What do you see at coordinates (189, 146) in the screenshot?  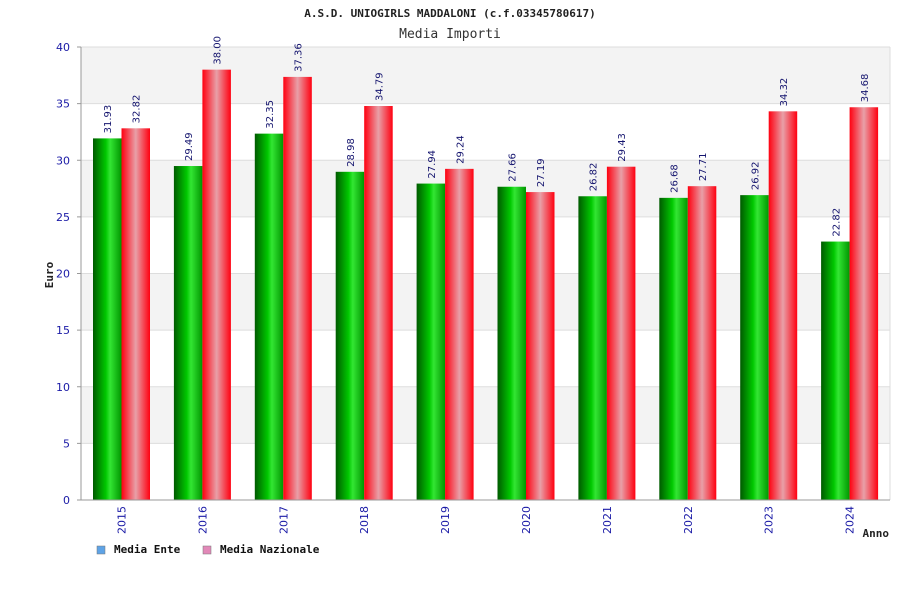 I see `data-label: 29.49` at bounding box center [189, 146].